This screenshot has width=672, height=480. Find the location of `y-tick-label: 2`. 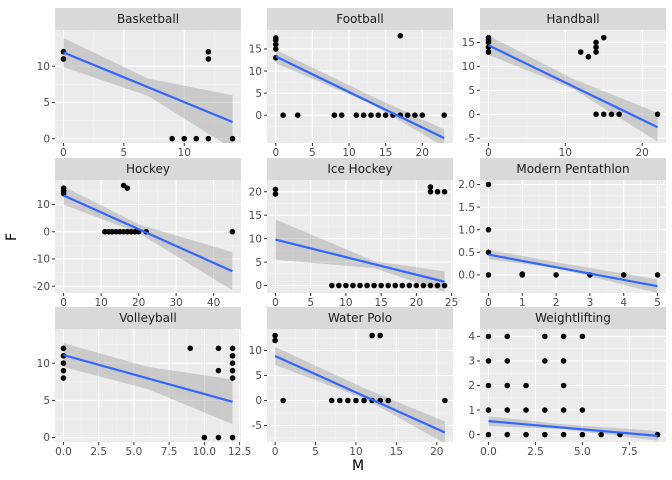

y-tick-label: 2 is located at coordinates (471, 386).